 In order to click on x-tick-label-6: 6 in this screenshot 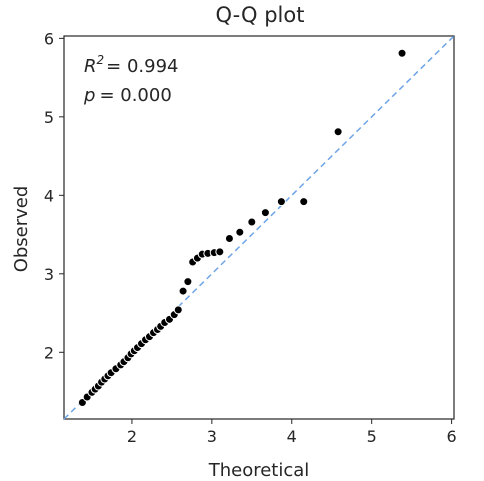, I will do `click(452, 436)`.